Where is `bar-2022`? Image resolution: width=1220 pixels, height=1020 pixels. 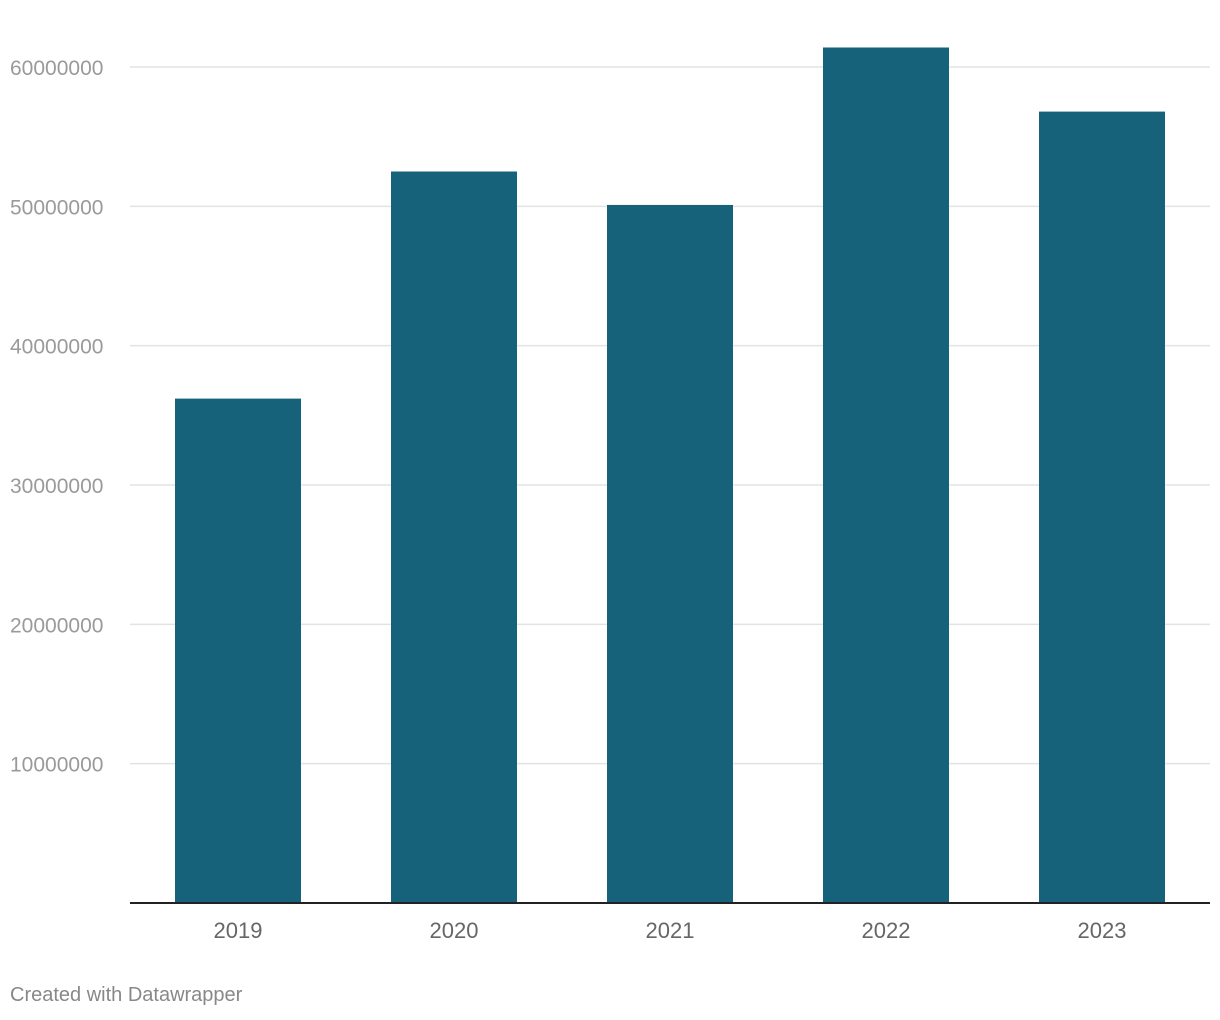
bar-2022 is located at coordinates (886, 475).